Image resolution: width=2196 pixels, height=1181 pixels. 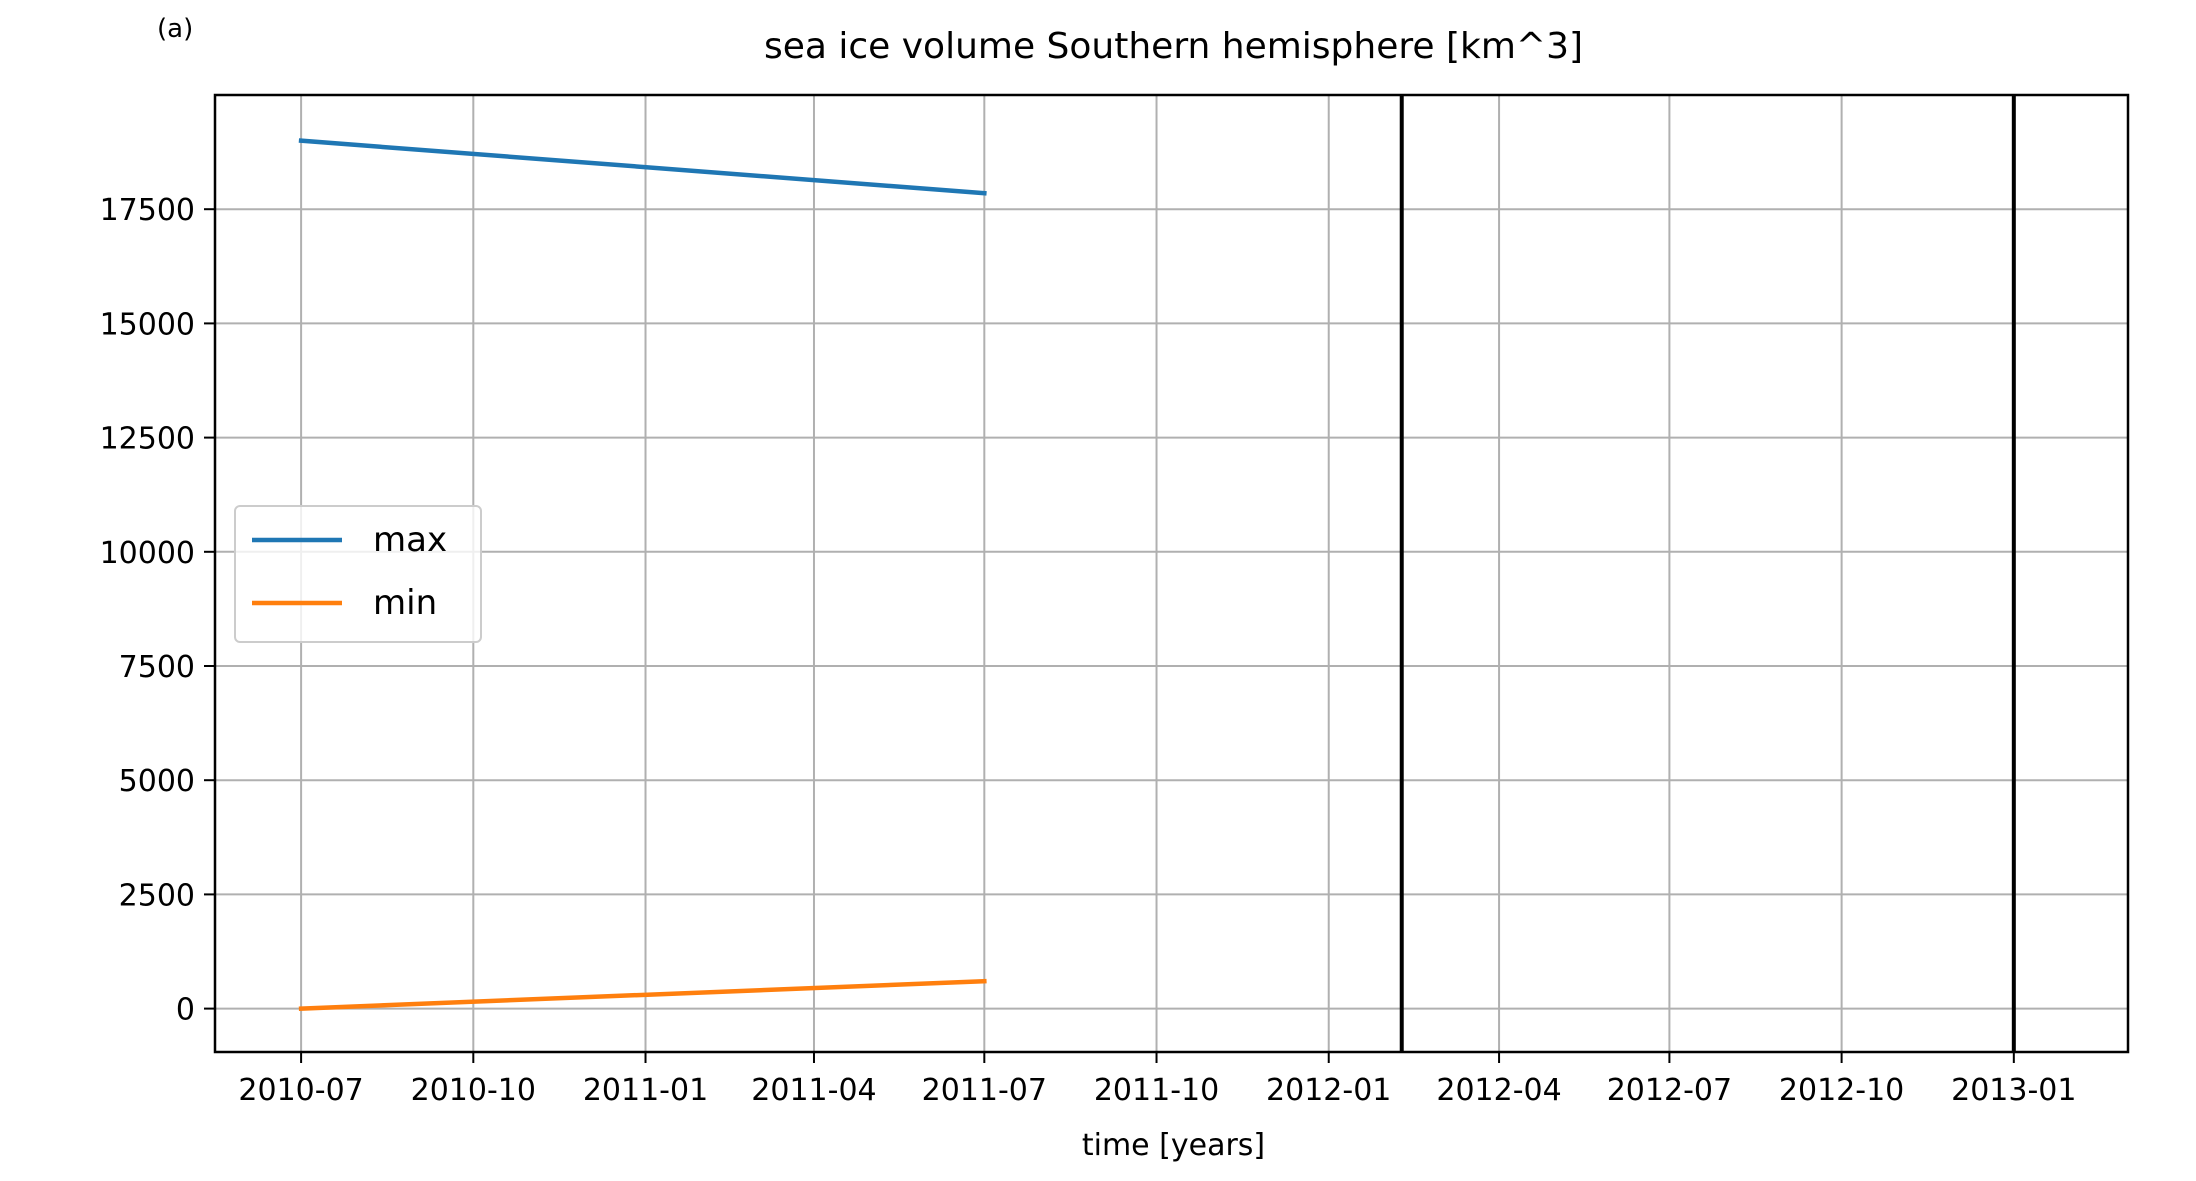 I want to click on x-tick-label: 2011-07, so click(x=984, y=1090).